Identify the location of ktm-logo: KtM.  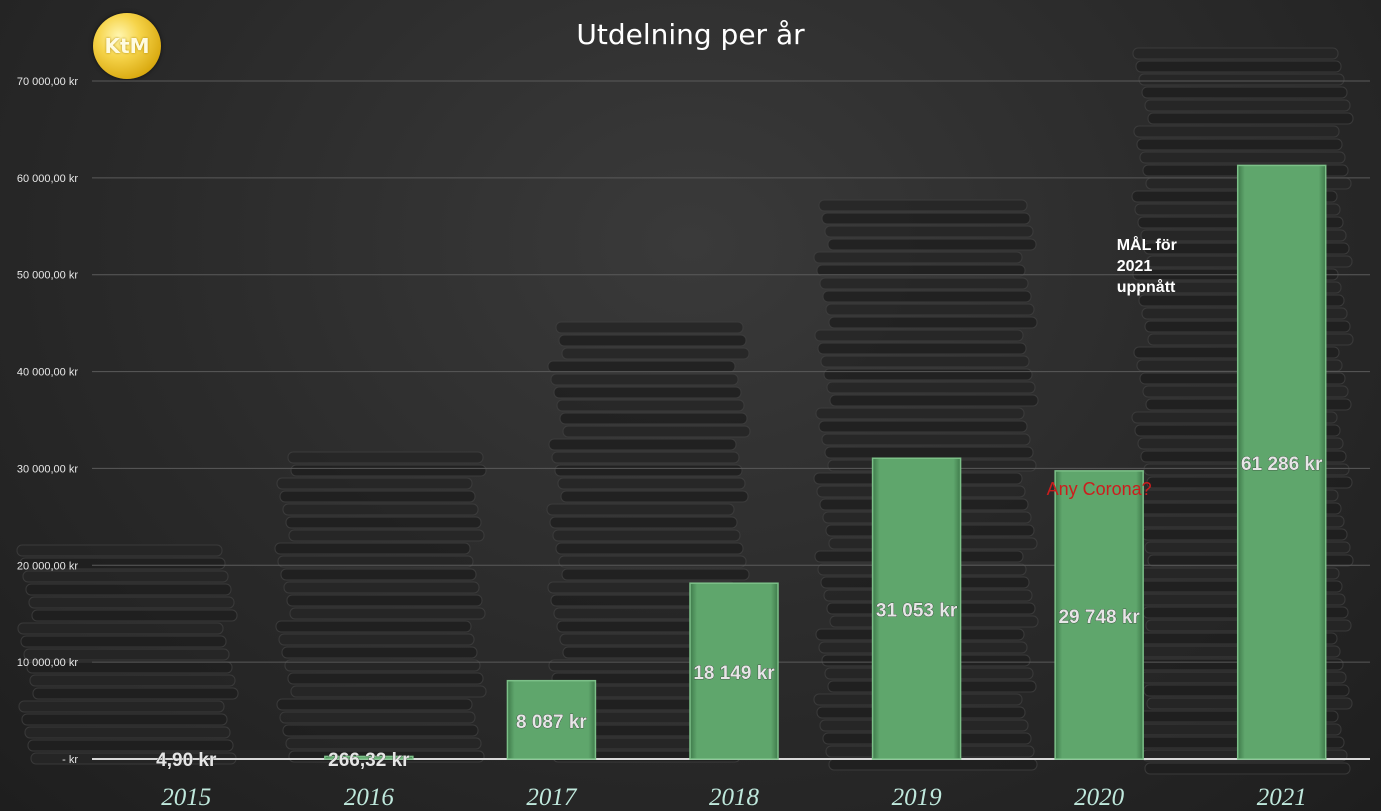
(127, 46).